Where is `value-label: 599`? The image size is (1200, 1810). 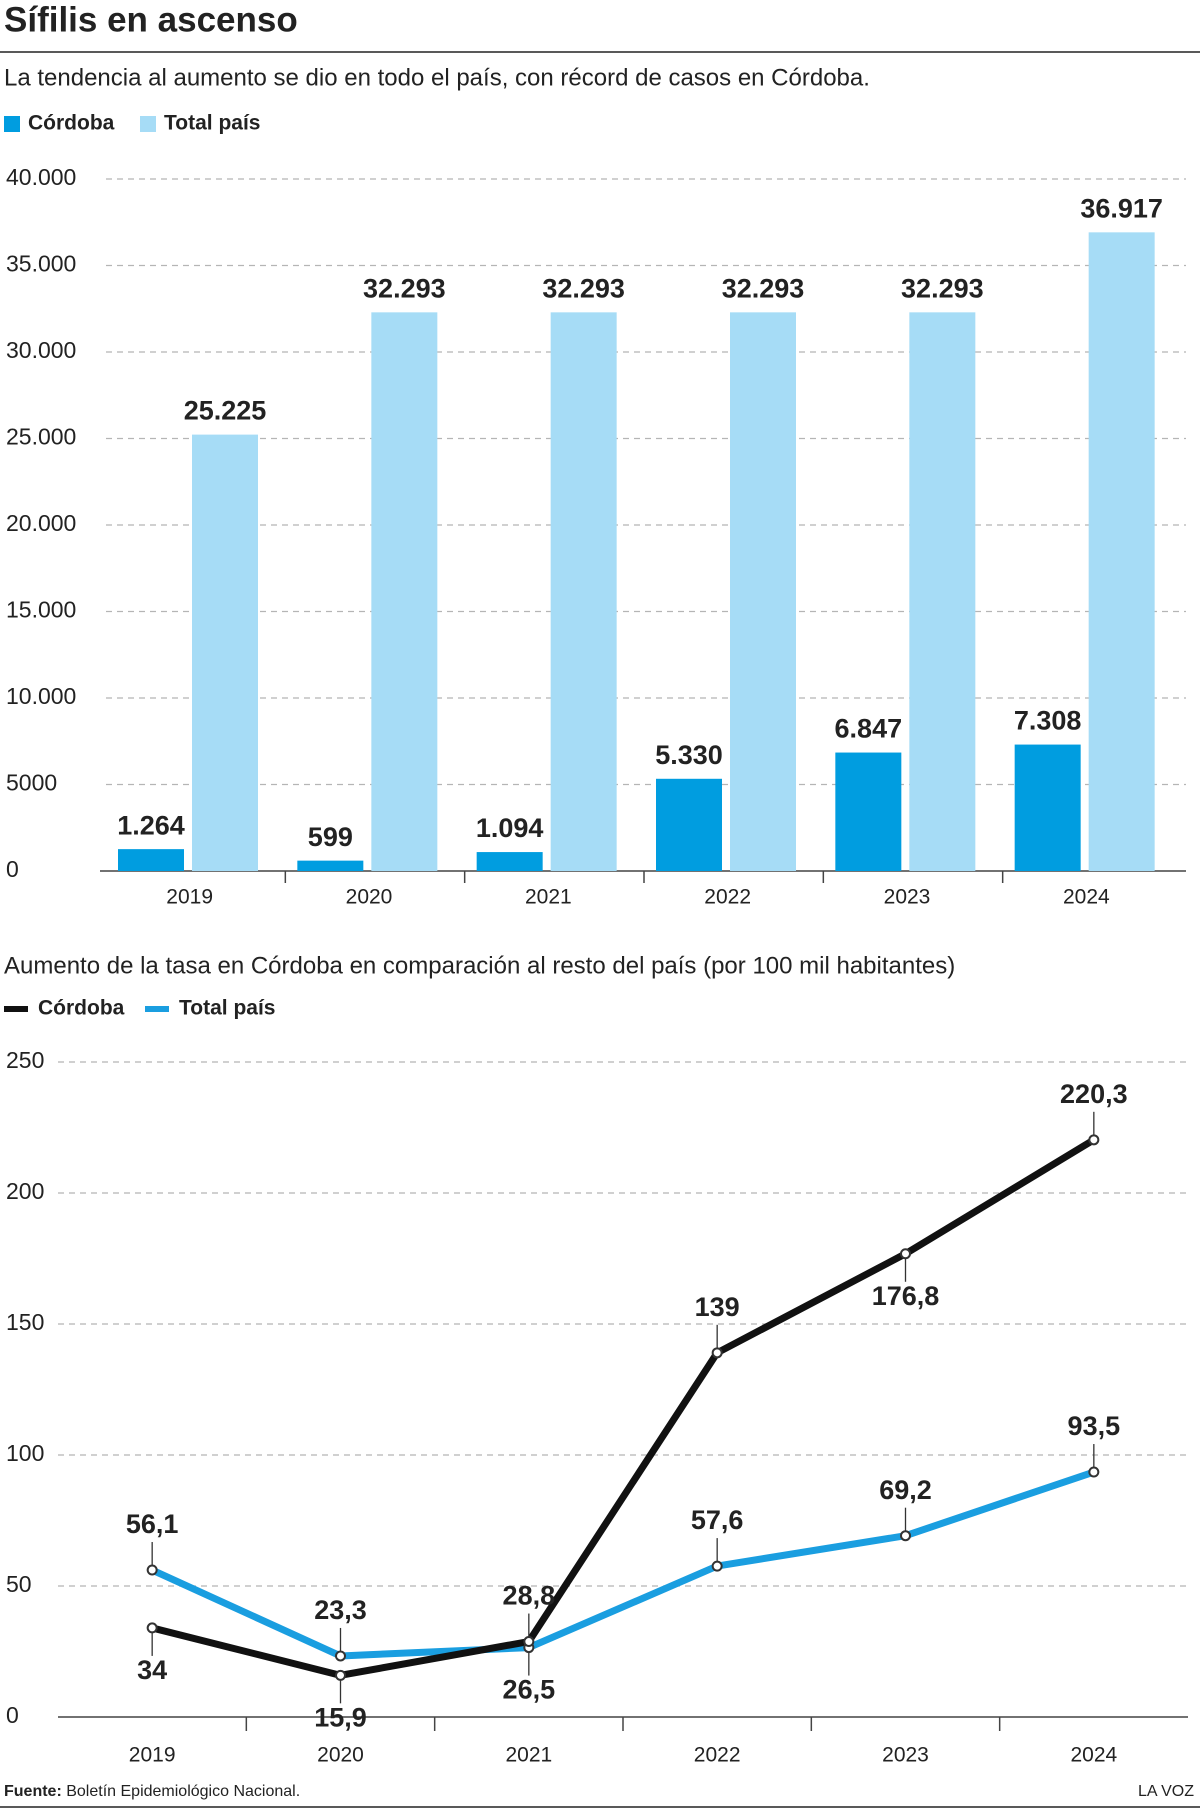 value-label: 599 is located at coordinates (330, 837).